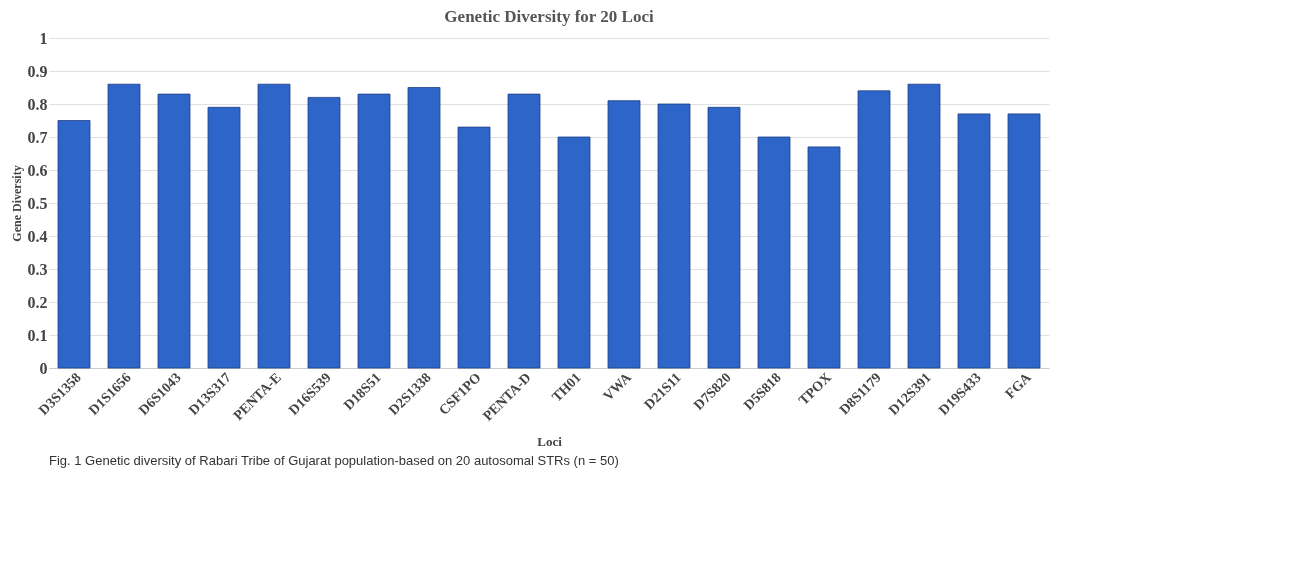 The width and height of the screenshot is (1292, 573). What do you see at coordinates (334, 460) in the screenshot?
I see `caption: Fig. 1 Genetic diversity of Rabari Tribe of Gujarat population-based on 20 autosomal STRs (n = 50)` at bounding box center [334, 460].